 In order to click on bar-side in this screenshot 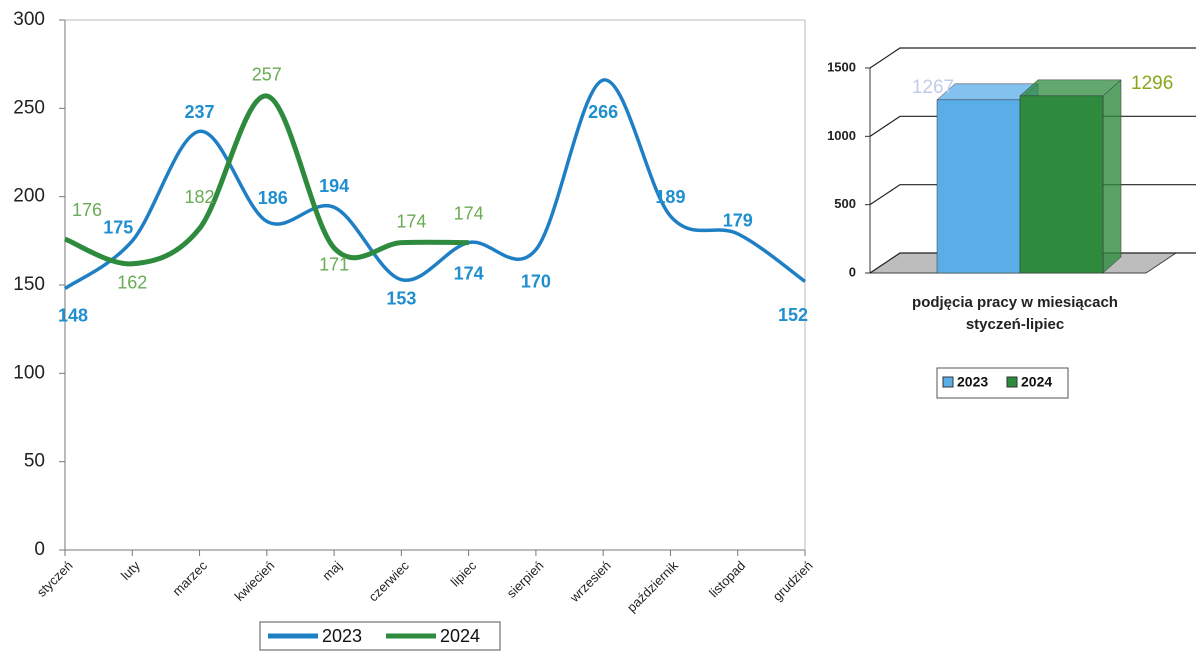, I will do `click(1112, 176)`.